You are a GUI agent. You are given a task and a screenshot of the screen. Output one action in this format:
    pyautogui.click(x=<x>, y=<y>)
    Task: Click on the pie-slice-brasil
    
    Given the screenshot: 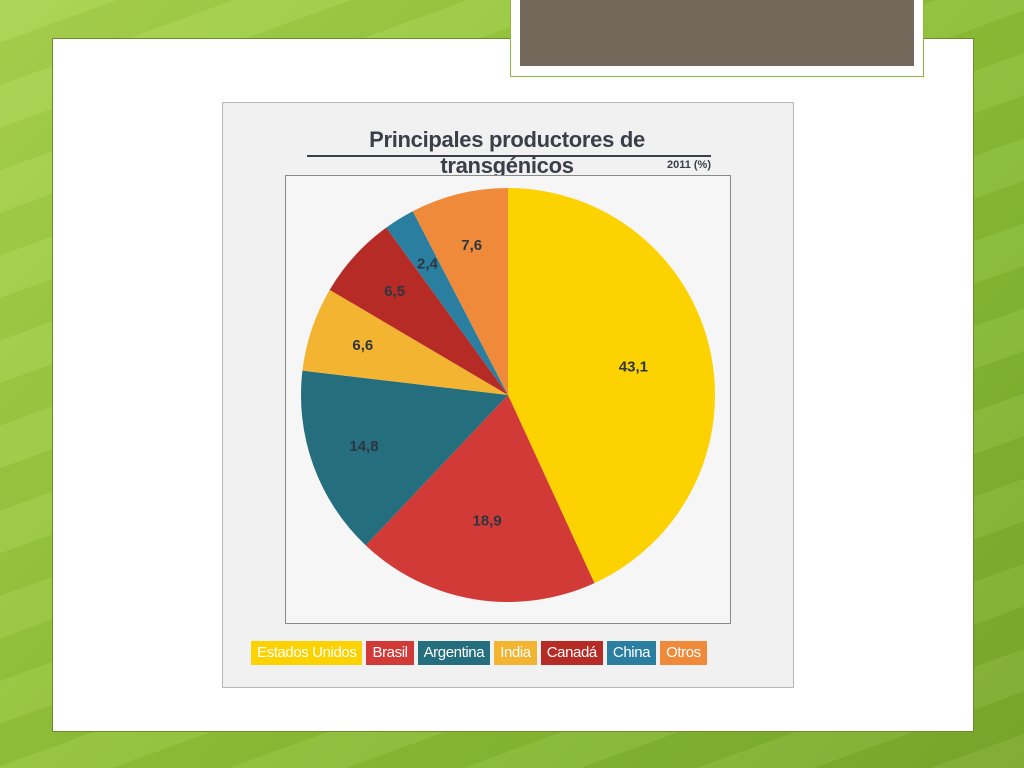 What is the action you would take?
    pyautogui.click(x=480, y=498)
    